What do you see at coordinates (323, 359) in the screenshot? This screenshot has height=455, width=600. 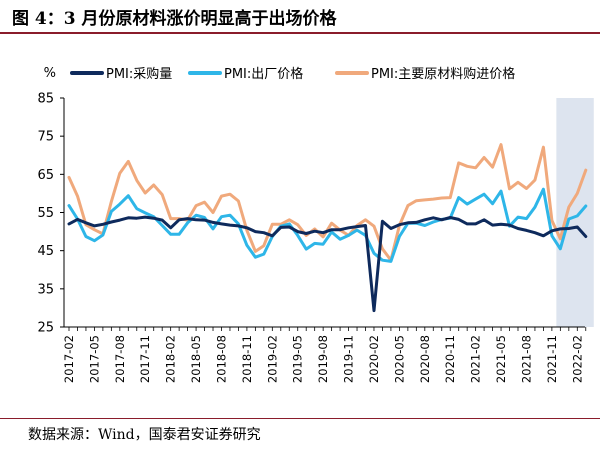 I see `x-tick-label: 2019-08` at bounding box center [323, 359].